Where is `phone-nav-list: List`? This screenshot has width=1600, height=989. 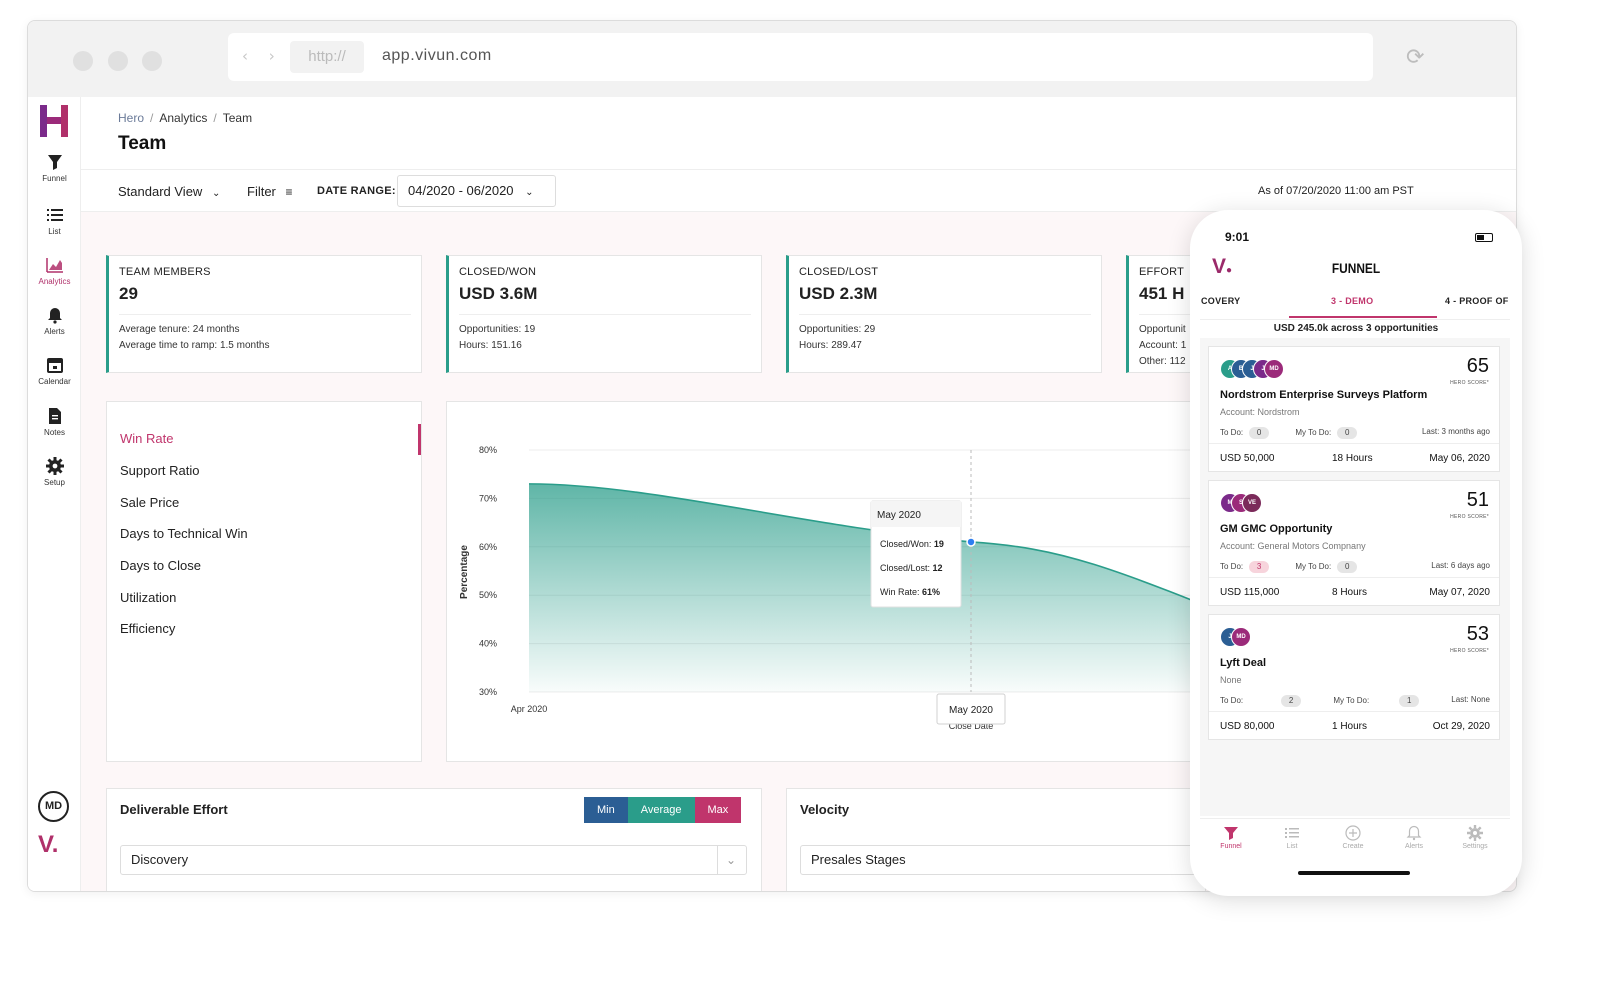 phone-nav-list: List is located at coordinates (1292, 837).